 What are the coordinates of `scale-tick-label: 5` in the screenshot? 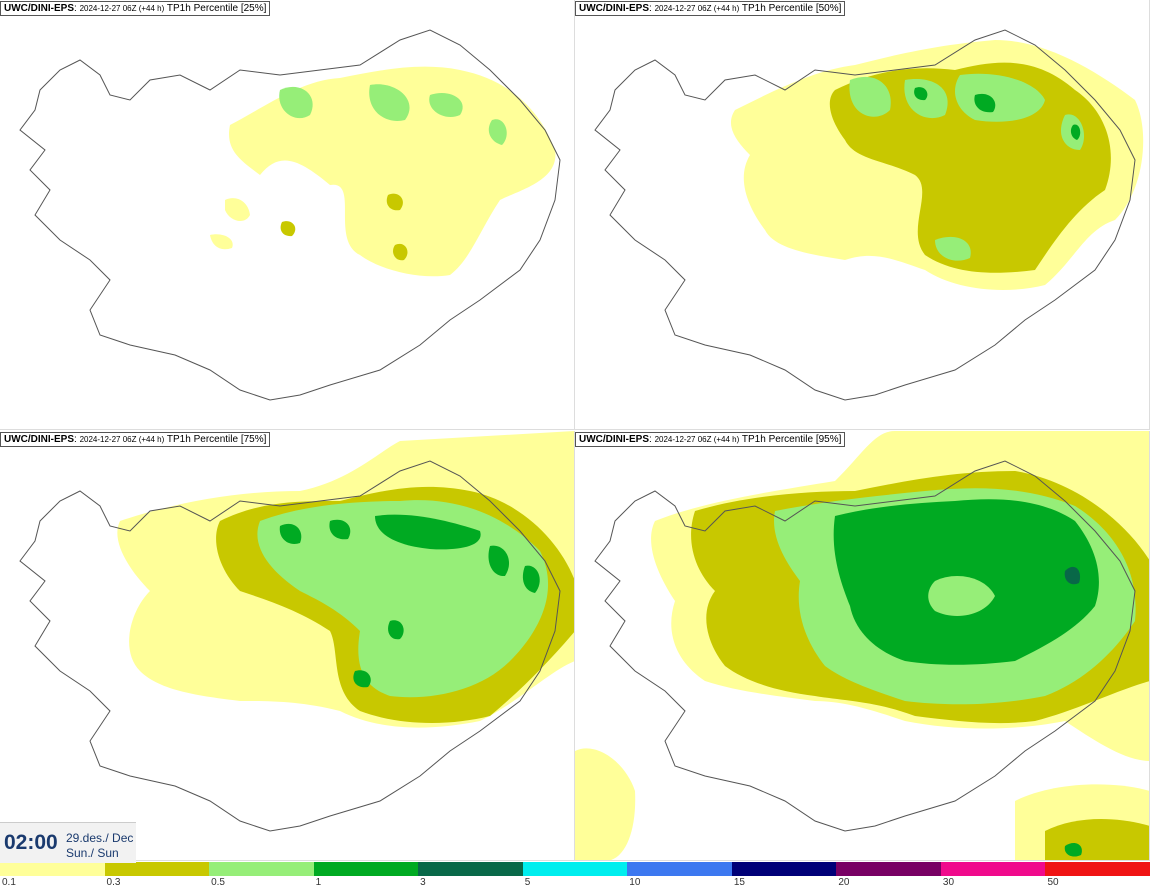 It's located at (527, 882).